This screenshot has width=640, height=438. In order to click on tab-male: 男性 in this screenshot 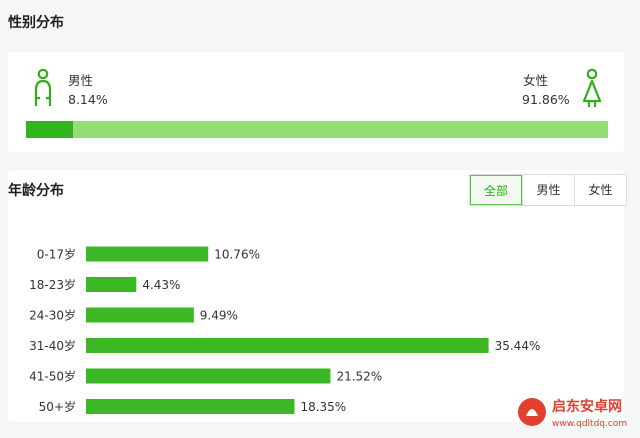, I will do `click(548, 190)`.